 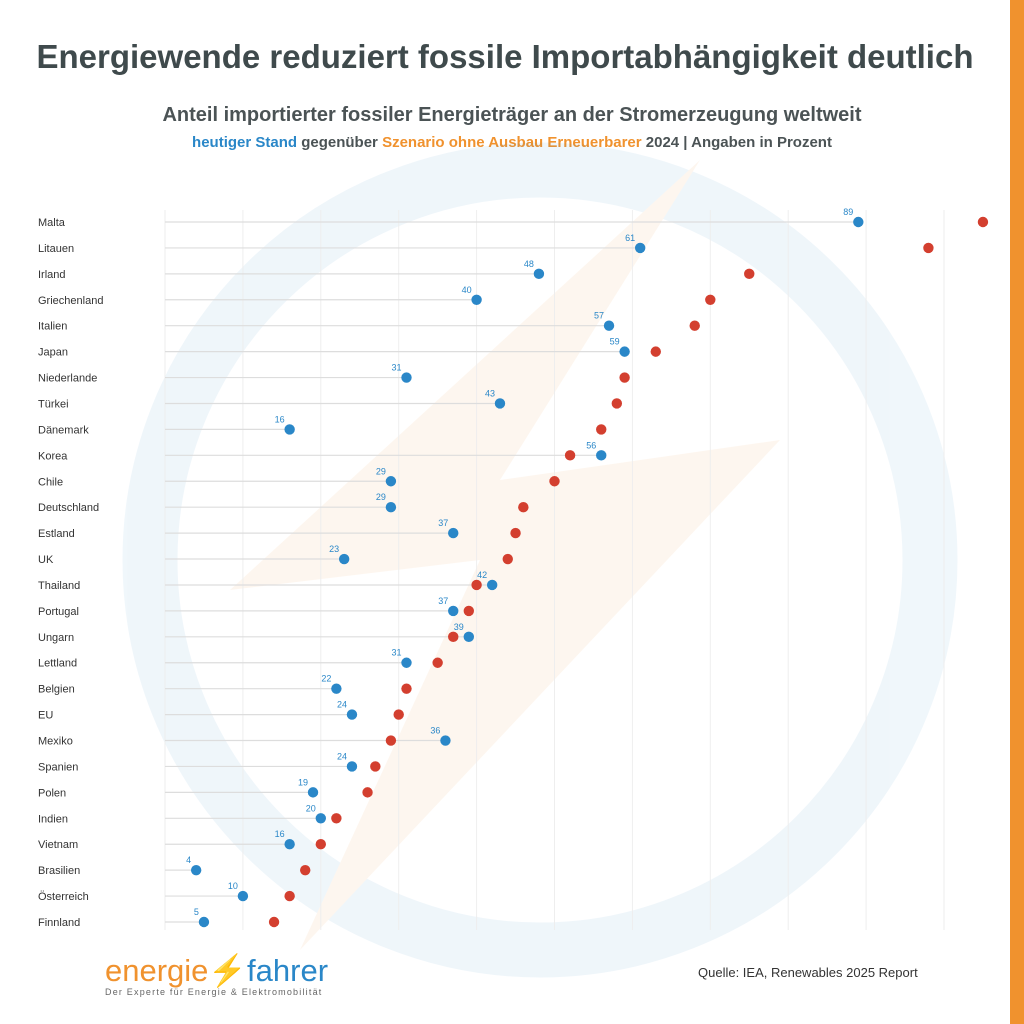 What do you see at coordinates (591, 445) in the screenshot?
I see `current-value-label: 56` at bounding box center [591, 445].